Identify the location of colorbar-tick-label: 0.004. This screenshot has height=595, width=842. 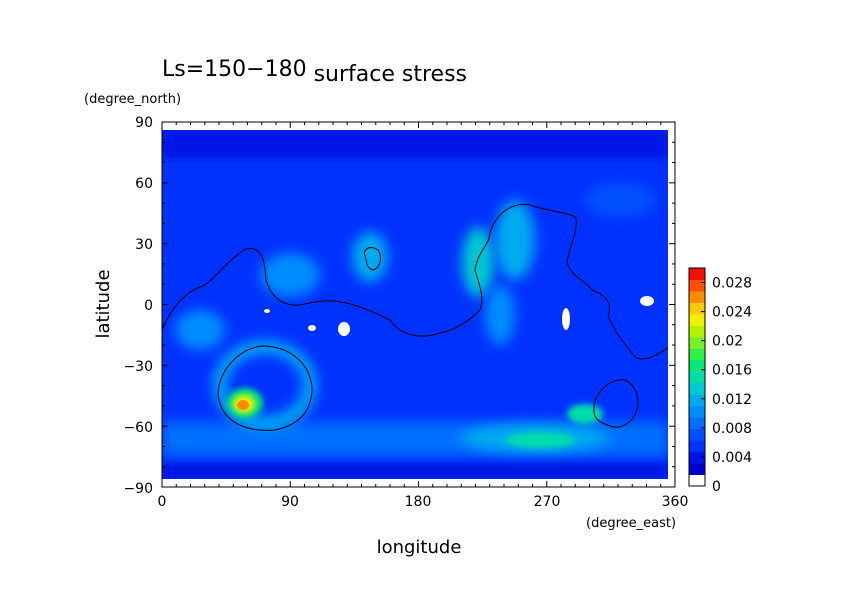
(732, 458).